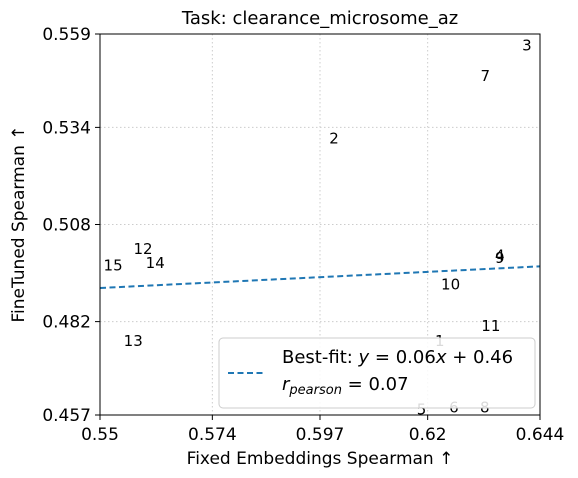 The height and width of the screenshot is (478, 578). I want to click on y-tick-label: 0.482, so click(66, 323).